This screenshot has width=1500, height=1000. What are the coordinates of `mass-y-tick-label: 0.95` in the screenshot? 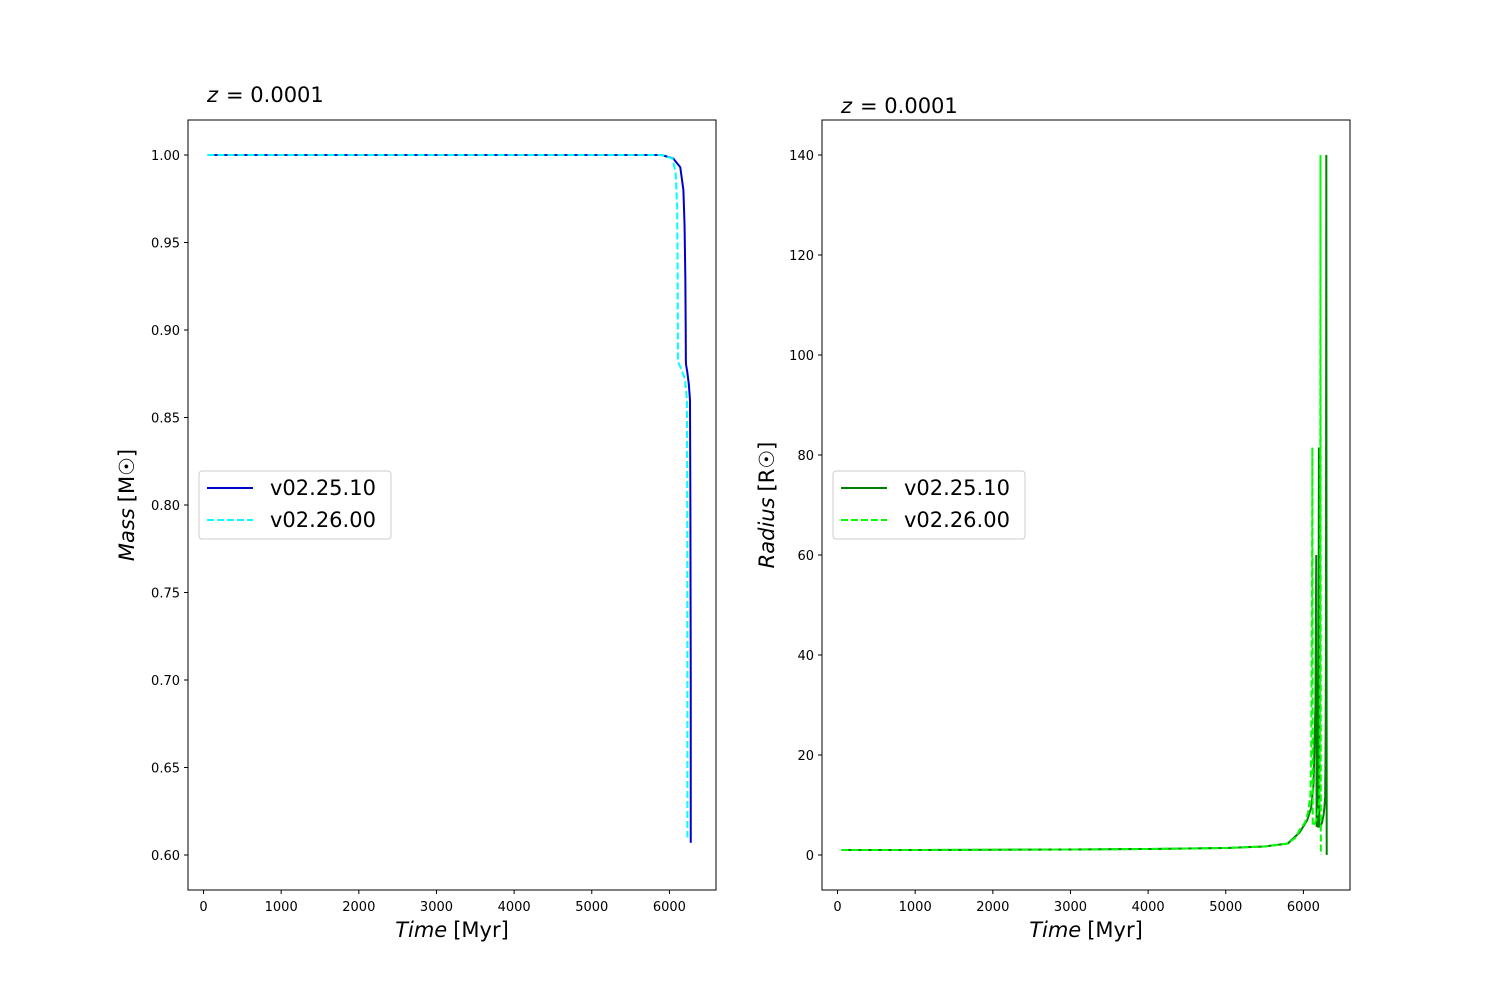 It's located at (165, 244).